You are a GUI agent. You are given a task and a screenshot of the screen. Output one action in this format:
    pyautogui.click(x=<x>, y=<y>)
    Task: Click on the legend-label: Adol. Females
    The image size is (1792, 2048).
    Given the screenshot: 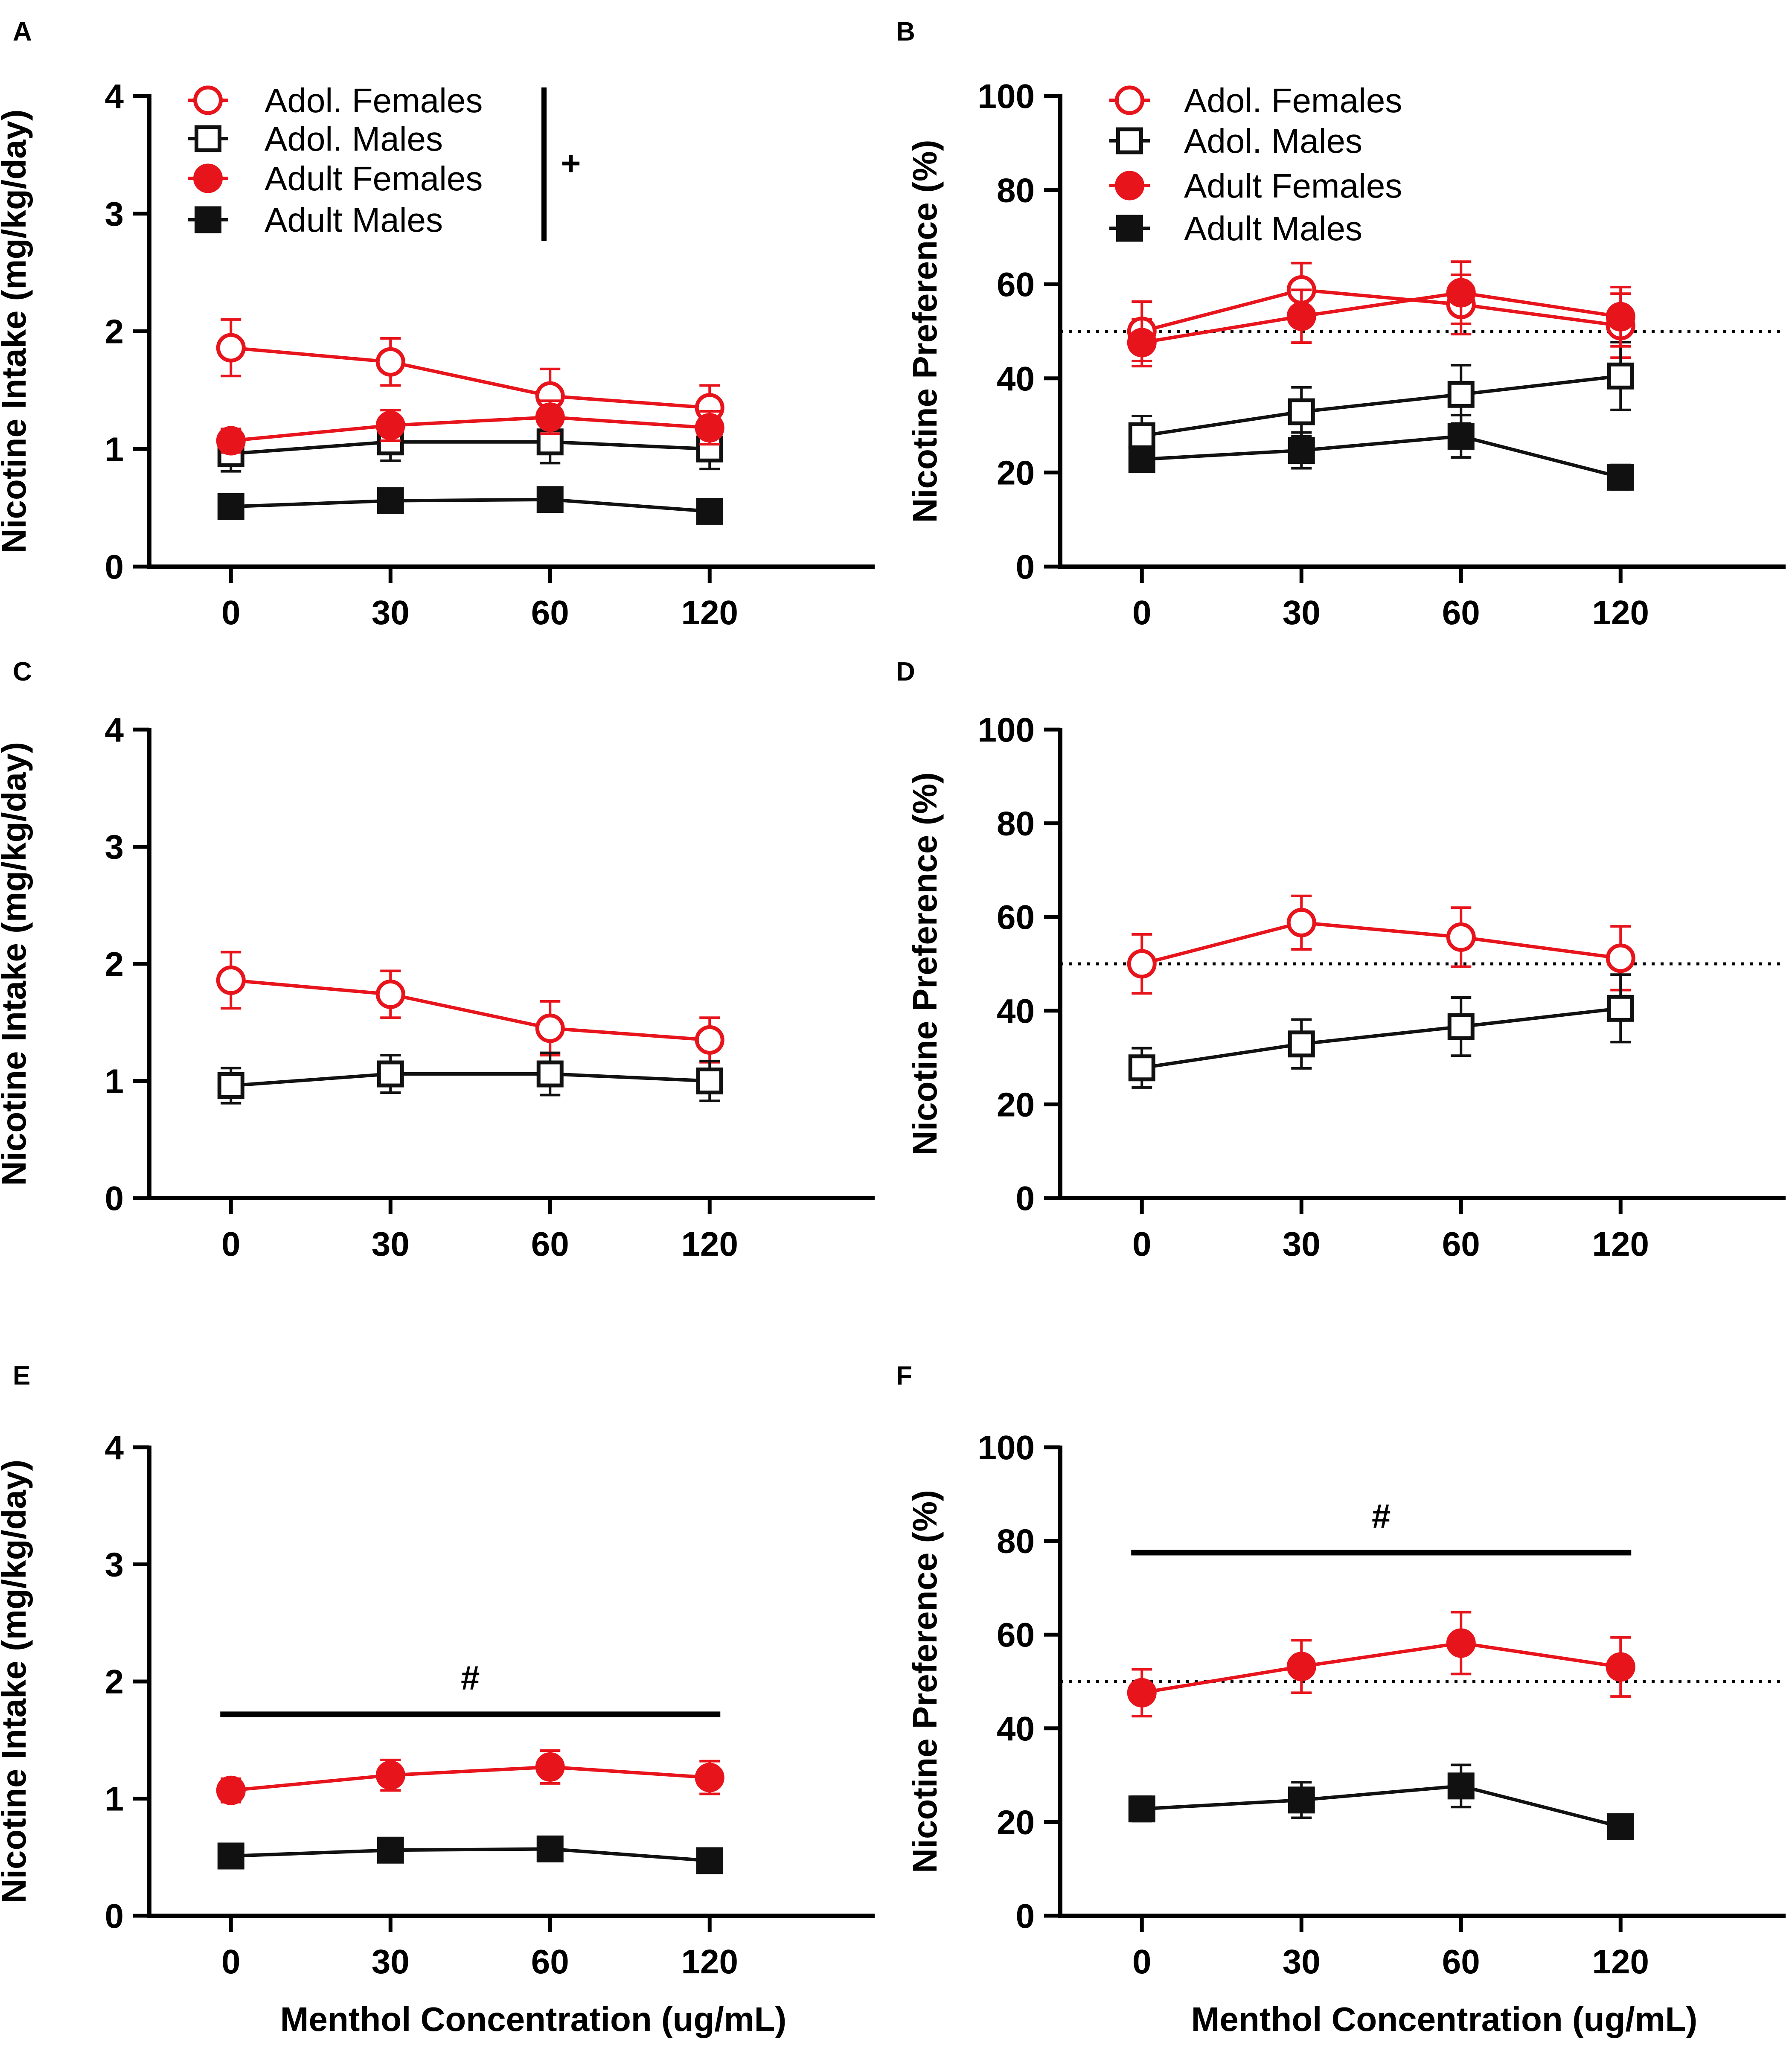 What is the action you would take?
    pyautogui.click(x=1293, y=100)
    